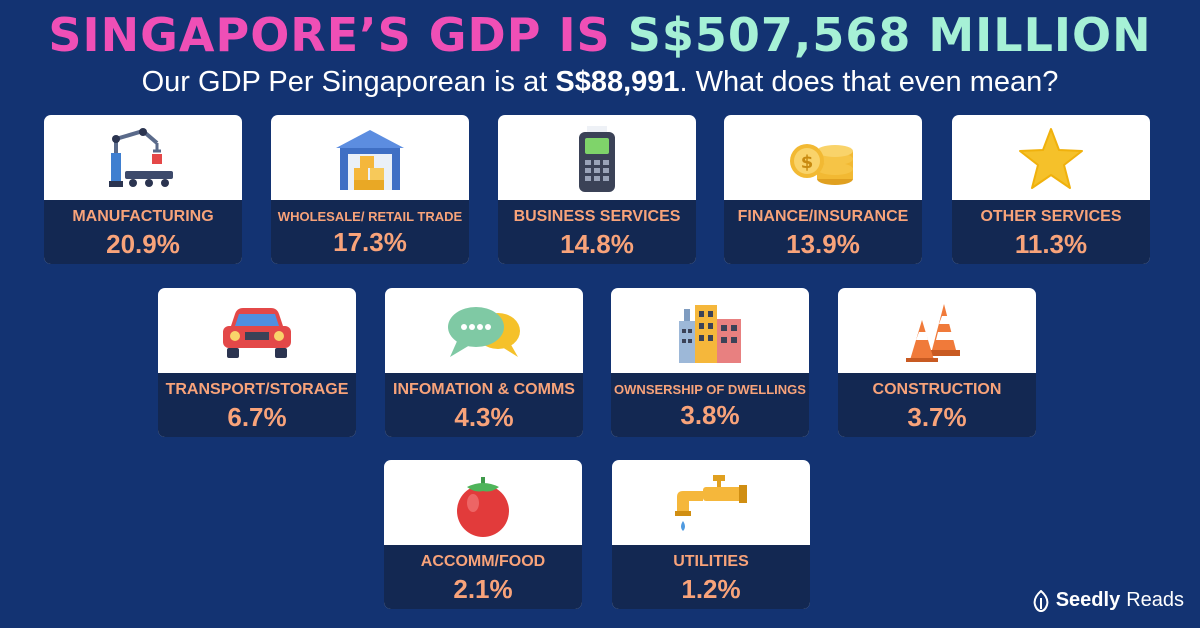 This screenshot has height=628, width=1200. I want to click on buildings-icon, so click(710, 332).